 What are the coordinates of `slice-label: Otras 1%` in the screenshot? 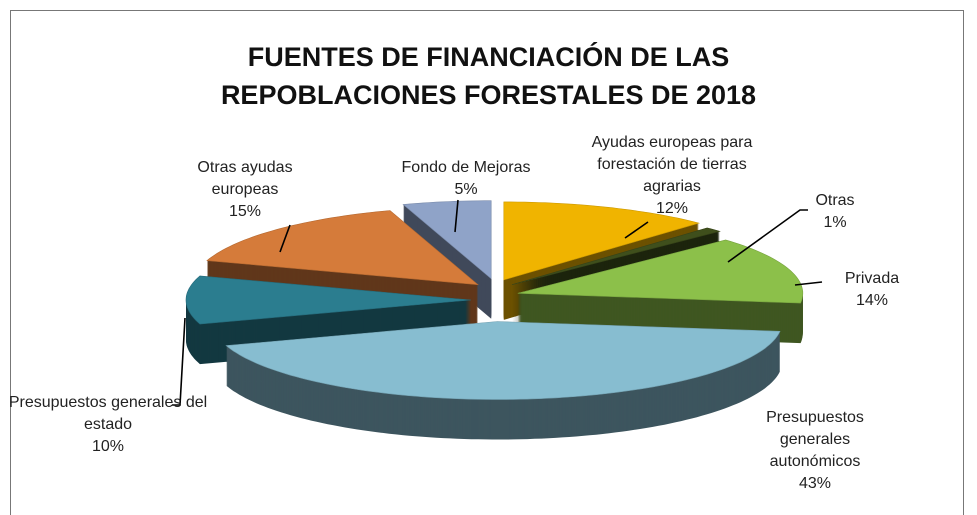 It's located at (835, 212).